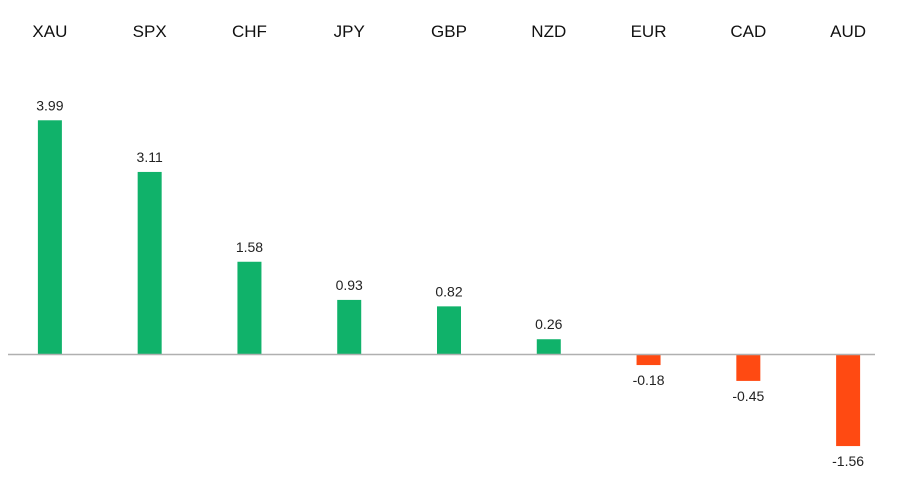 This screenshot has height=492, width=901. What do you see at coordinates (648, 360) in the screenshot?
I see `bar-eur` at bounding box center [648, 360].